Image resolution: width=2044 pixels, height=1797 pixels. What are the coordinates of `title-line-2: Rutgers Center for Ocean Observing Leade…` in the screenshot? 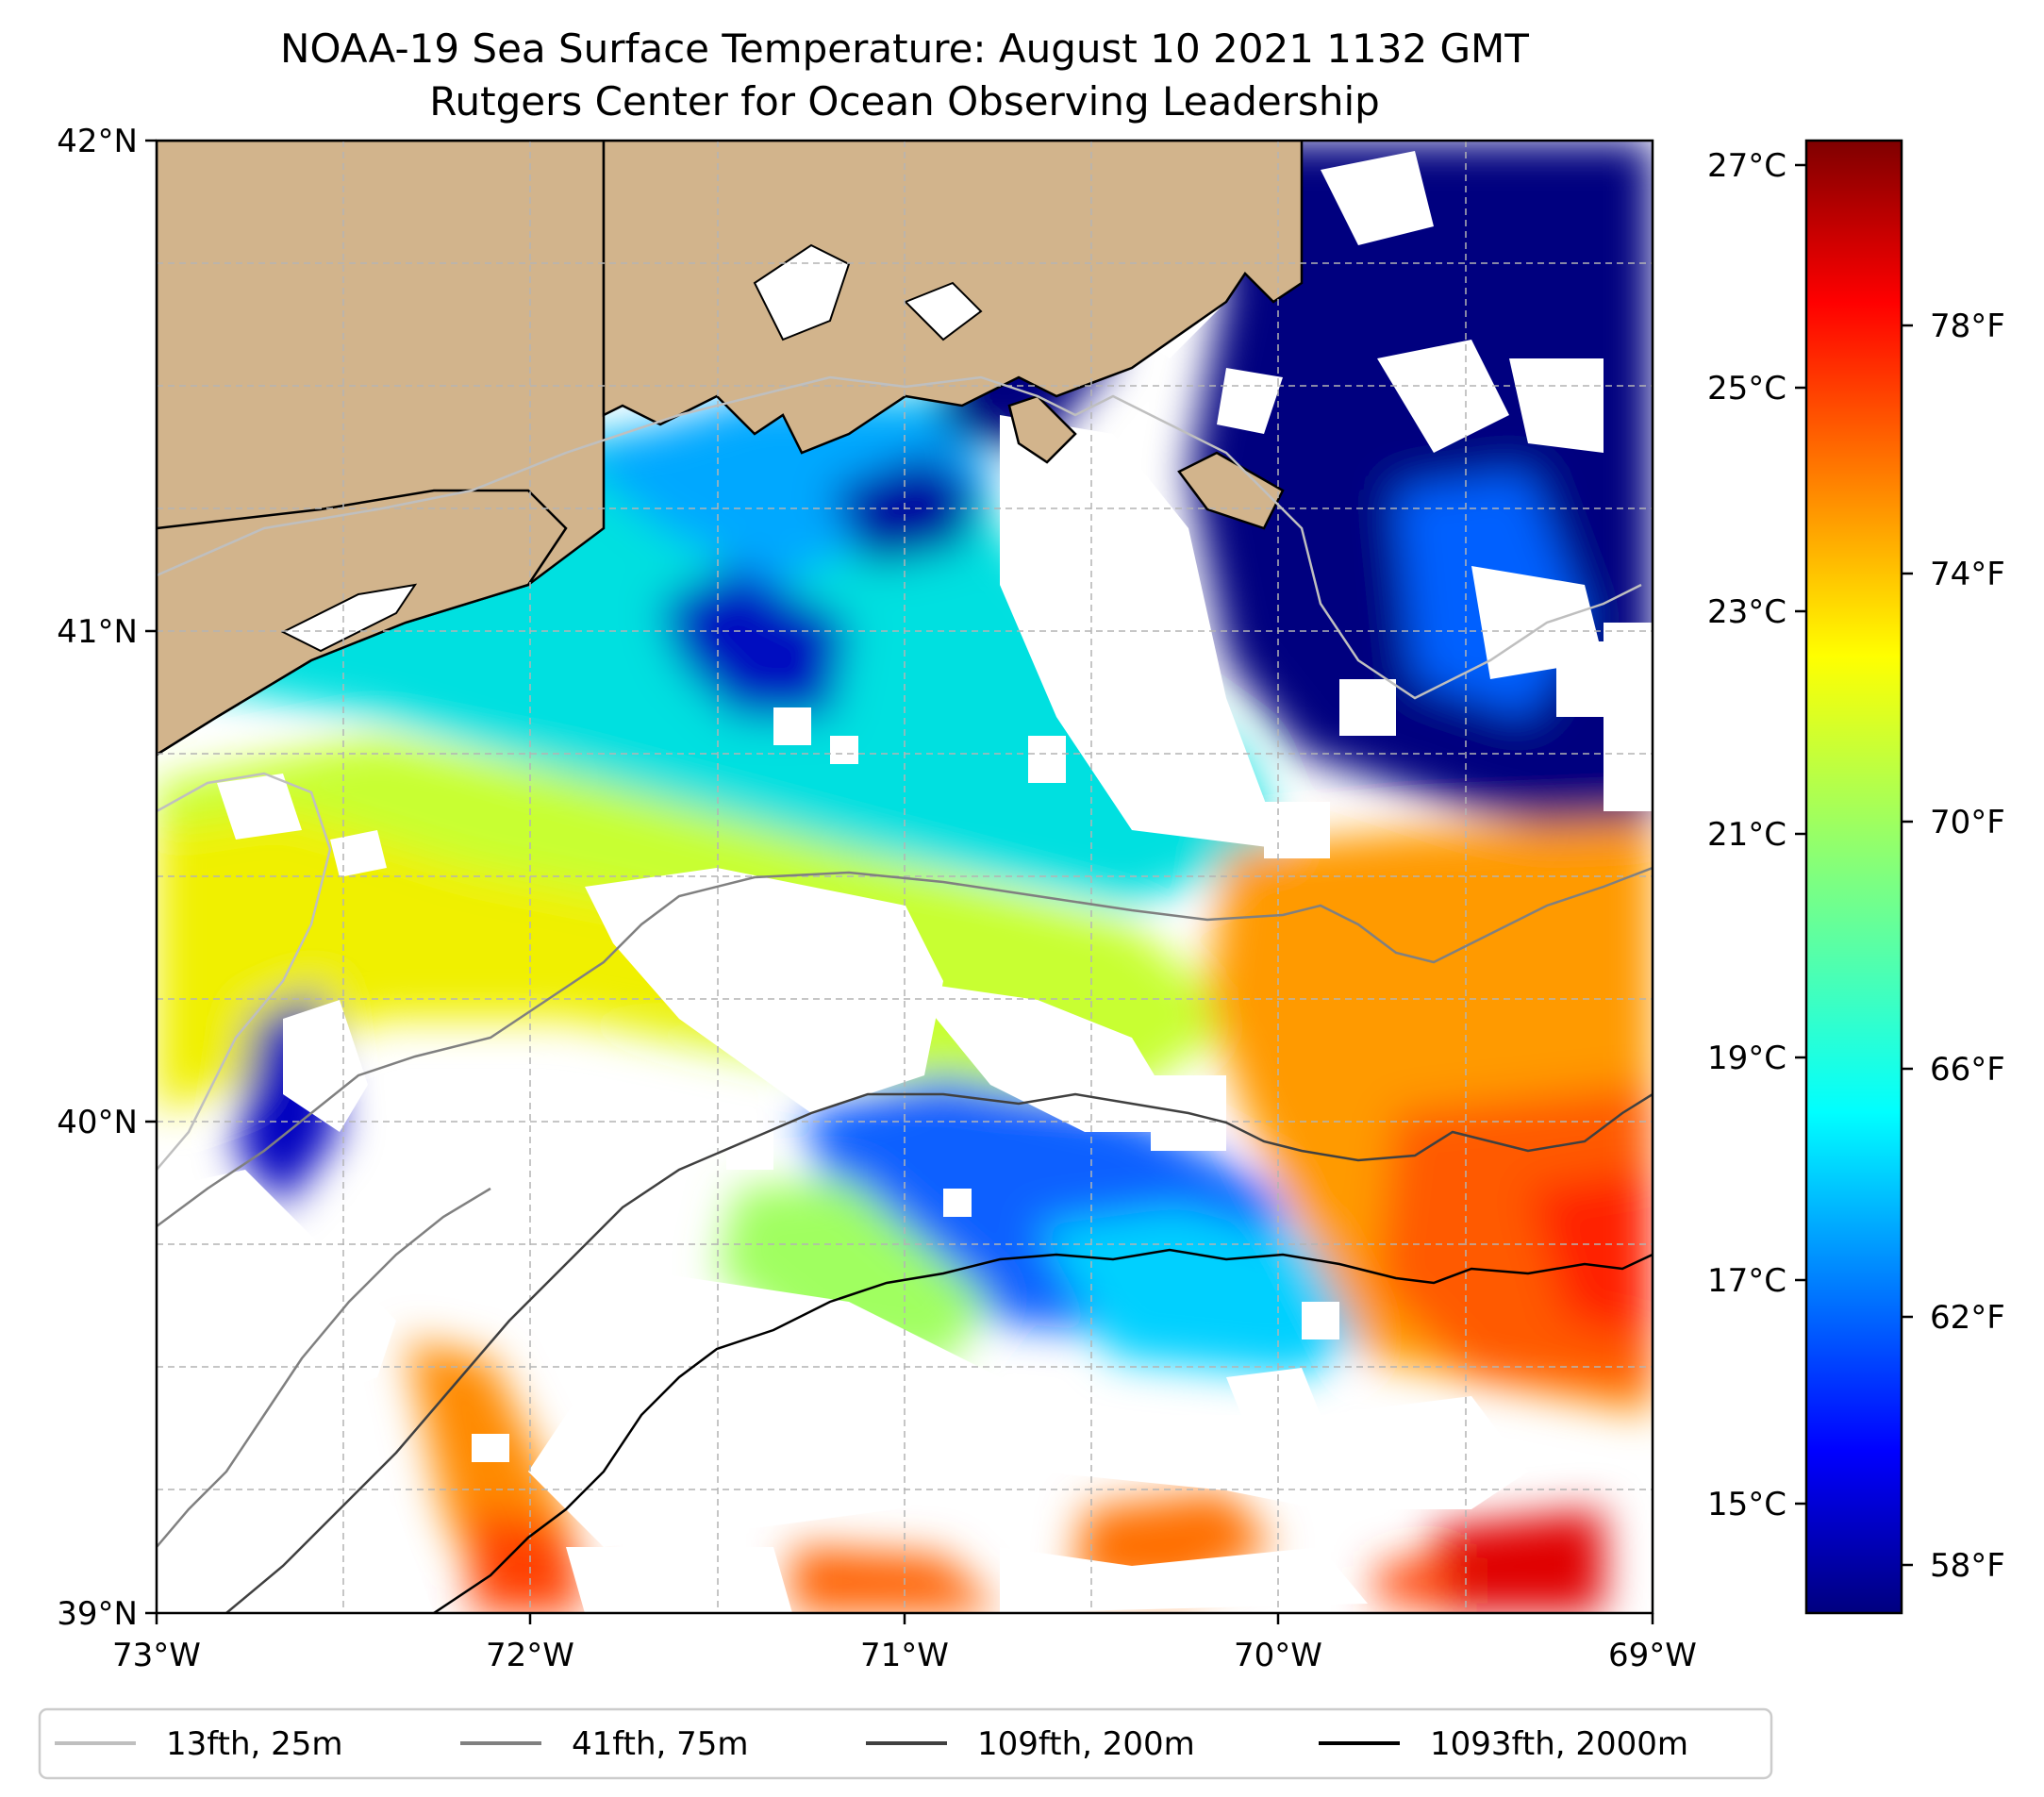 It's located at (904, 101).